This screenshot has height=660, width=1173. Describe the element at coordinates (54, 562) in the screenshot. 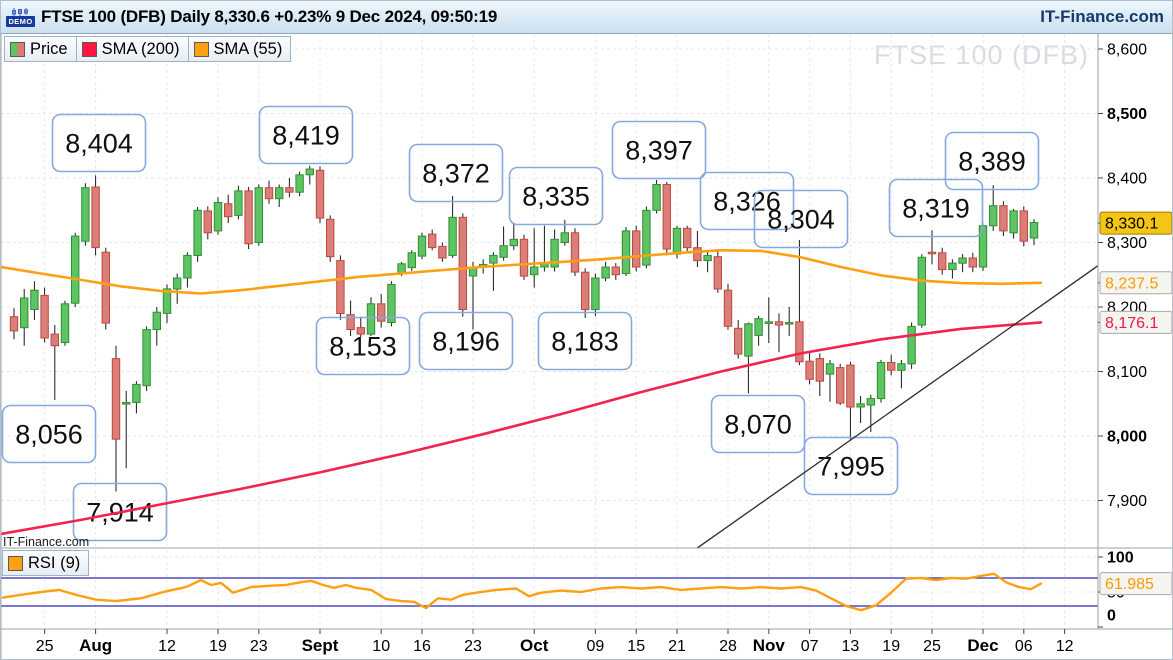

I see `legend-rsi-label: RSI (9)` at that location.